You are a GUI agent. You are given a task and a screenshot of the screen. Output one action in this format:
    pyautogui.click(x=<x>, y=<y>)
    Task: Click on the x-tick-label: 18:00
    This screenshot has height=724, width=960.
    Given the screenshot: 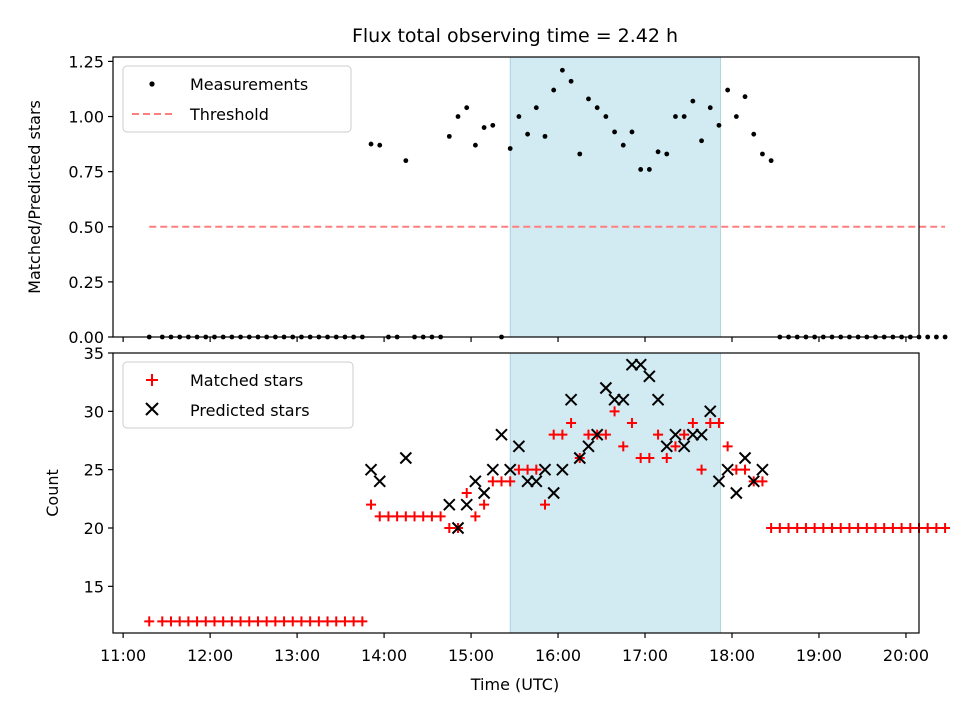 What is the action you would take?
    pyautogui.click(x=732, y=655)
    